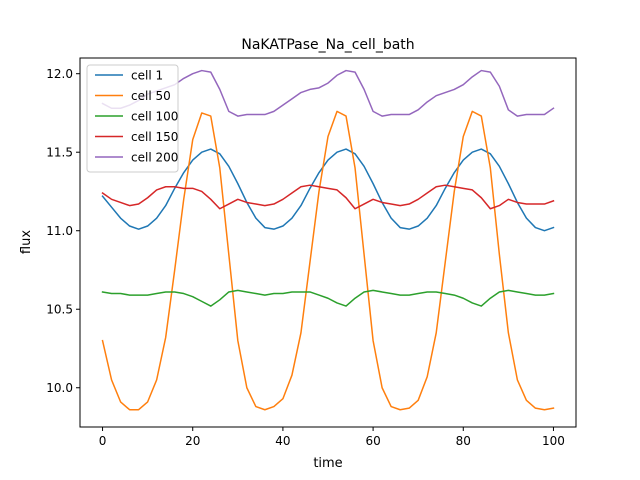 Image resolution: width=640 pixels, height=480 pixels. Describe the element at coordinates (103, 441) in the screenshot. I see `x-tick-label: 0` at that location.